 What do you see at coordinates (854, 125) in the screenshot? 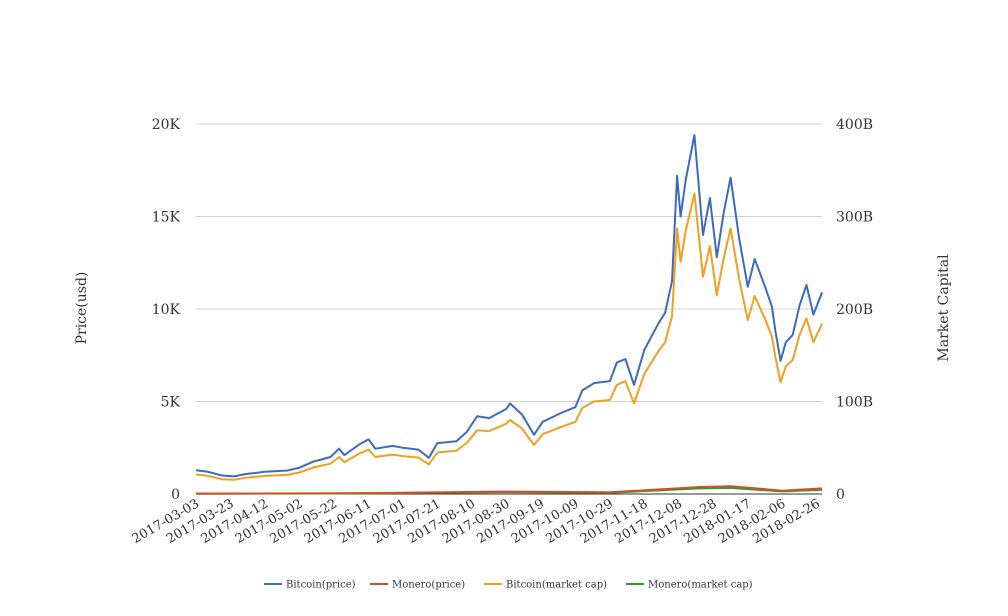
I see `right-tick-label: 400B` at bounding box center [854, 125].